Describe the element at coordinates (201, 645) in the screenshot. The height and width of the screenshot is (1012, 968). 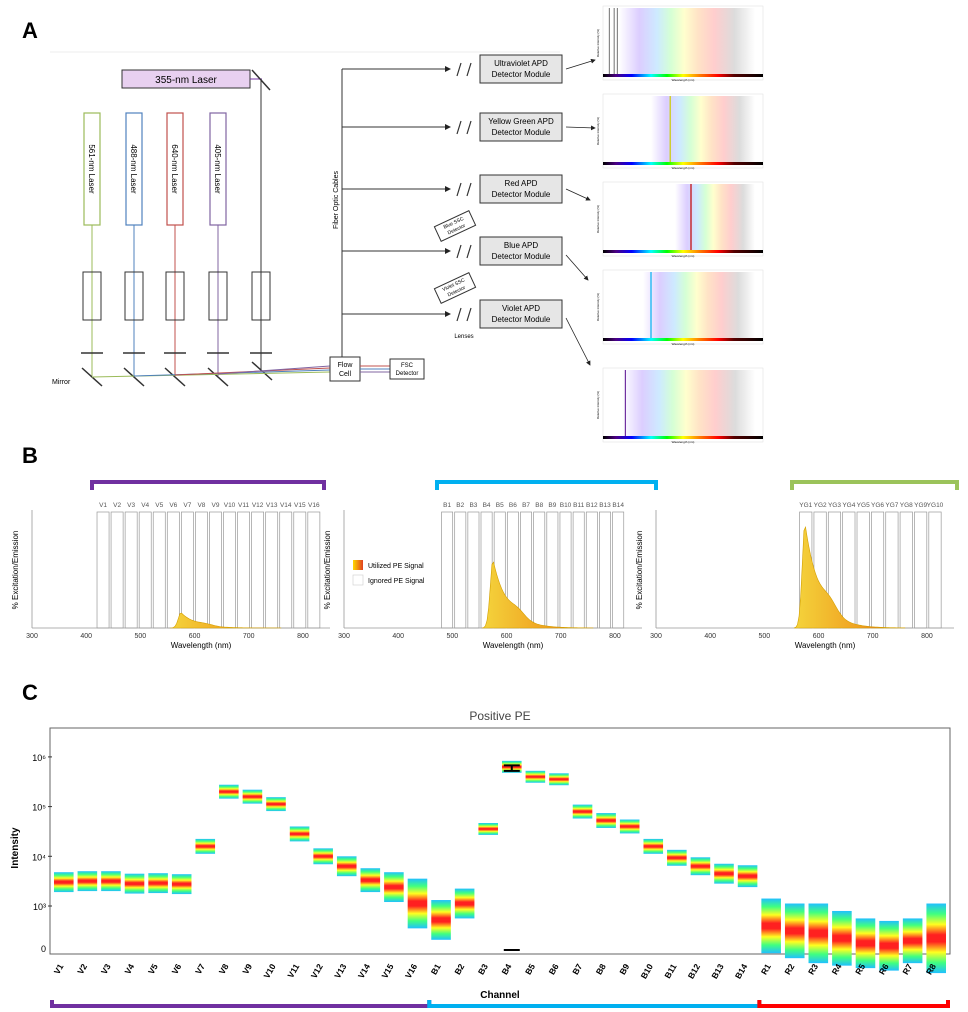
I see `b-xlabel-1: Wavelength (nm)` at that location.